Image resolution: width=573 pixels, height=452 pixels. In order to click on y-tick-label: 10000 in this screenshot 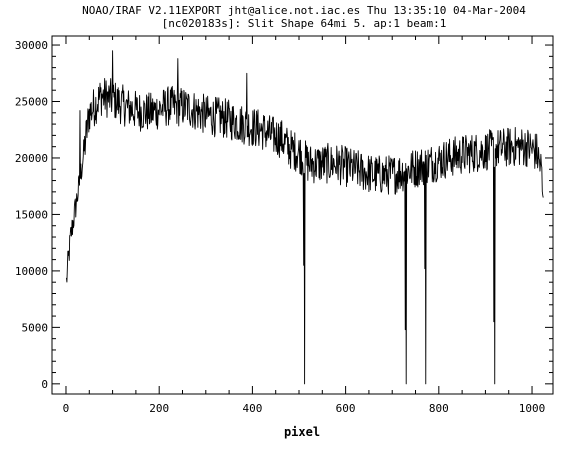, I will do `click(31, 271)`.